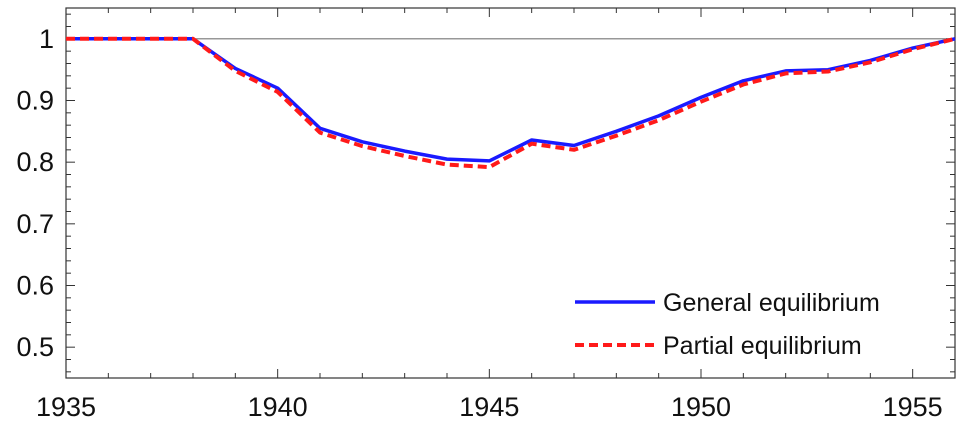 The width and height of the screenshot is (956, 424). Describe the element at coordinates (489, 407) in the screenshot. I see `x-tick-label: 1945` at that location.